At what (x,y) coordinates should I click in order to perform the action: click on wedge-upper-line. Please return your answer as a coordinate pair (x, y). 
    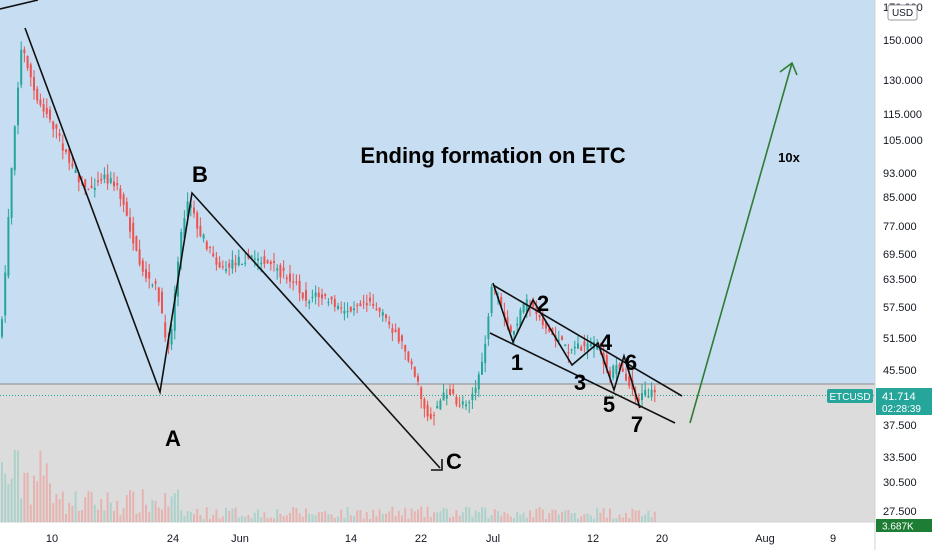
    Looking at the image, I should click on (587, 340).